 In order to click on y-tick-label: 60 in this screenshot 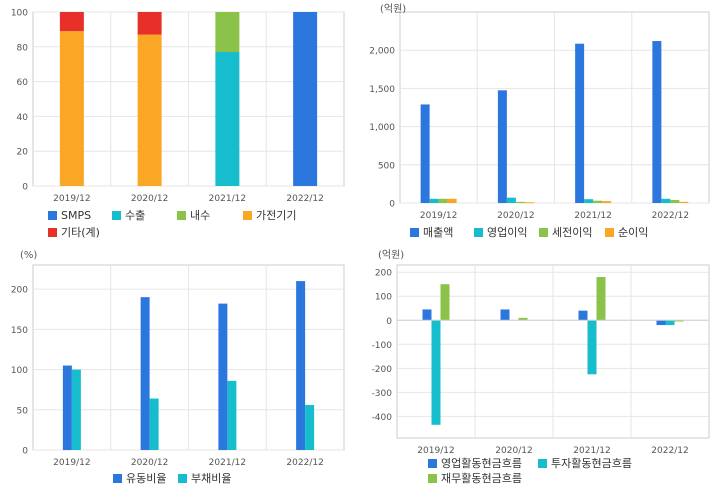, I will do `click(23, 83)`.